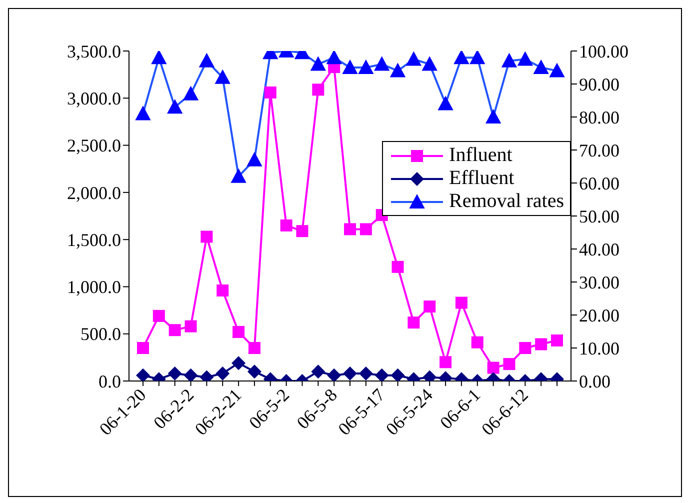 Image resolution: width=688 pixels, height=503 pixels. I want to click on y2-tick-label: 10.00, so click(599, 348).